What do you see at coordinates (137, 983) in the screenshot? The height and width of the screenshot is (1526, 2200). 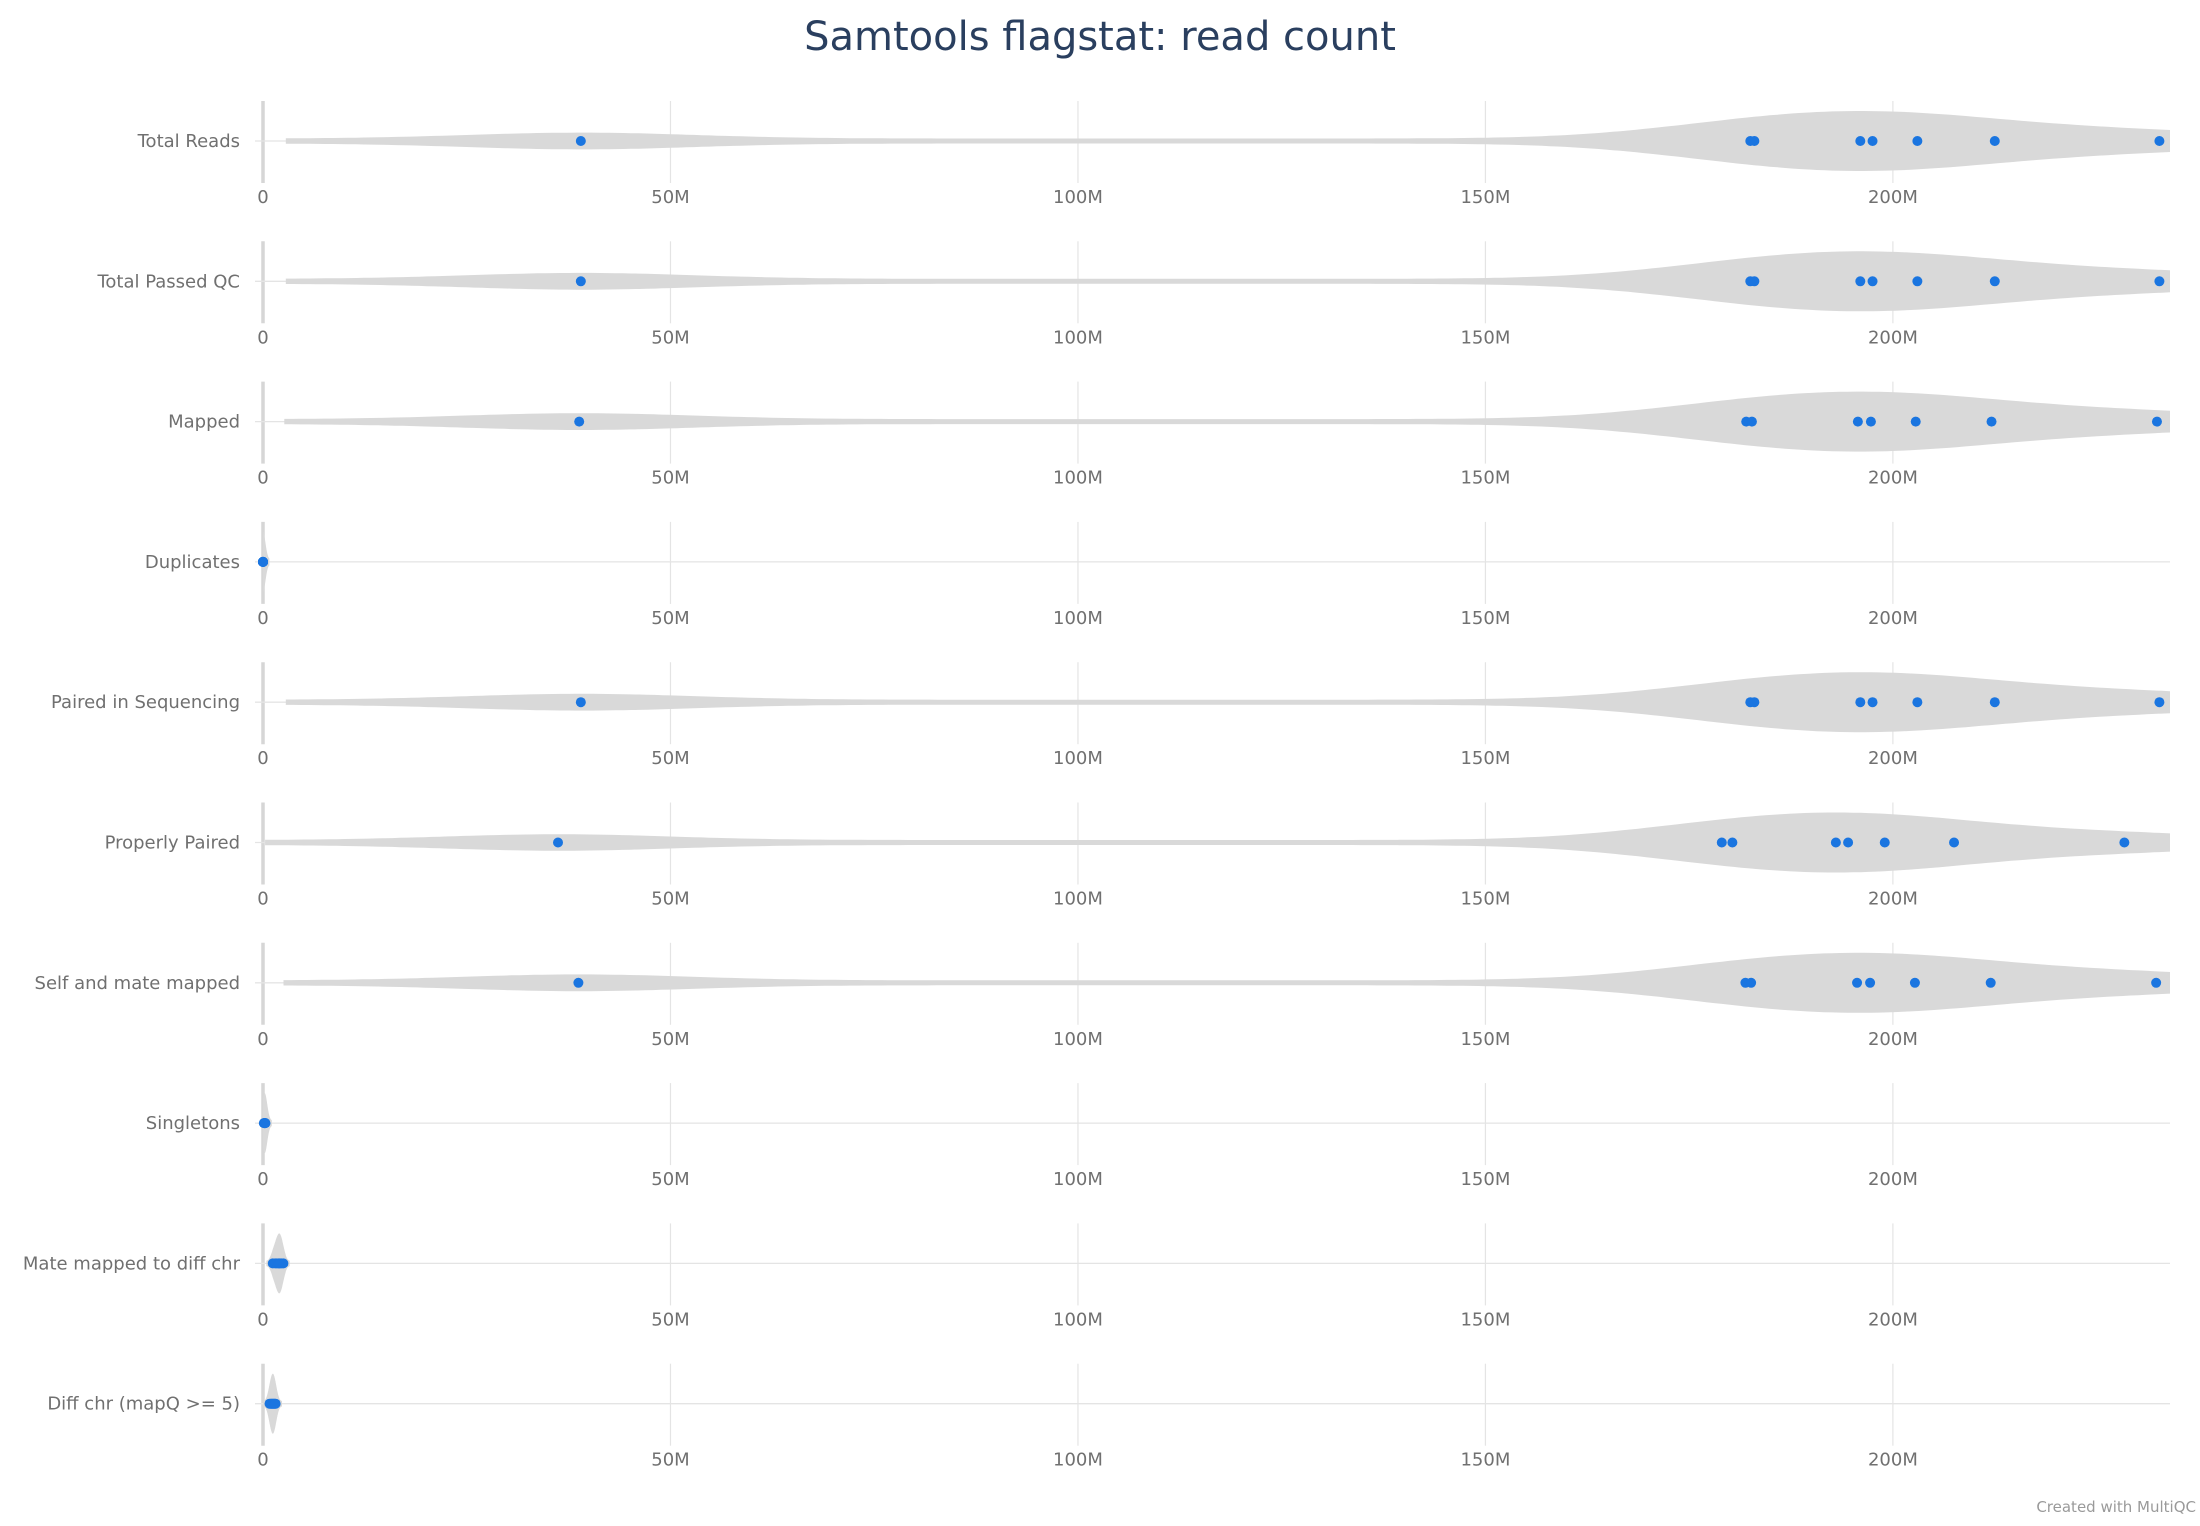 I see `row-label: Self and mate mapped` at bounding box center [137, 983].